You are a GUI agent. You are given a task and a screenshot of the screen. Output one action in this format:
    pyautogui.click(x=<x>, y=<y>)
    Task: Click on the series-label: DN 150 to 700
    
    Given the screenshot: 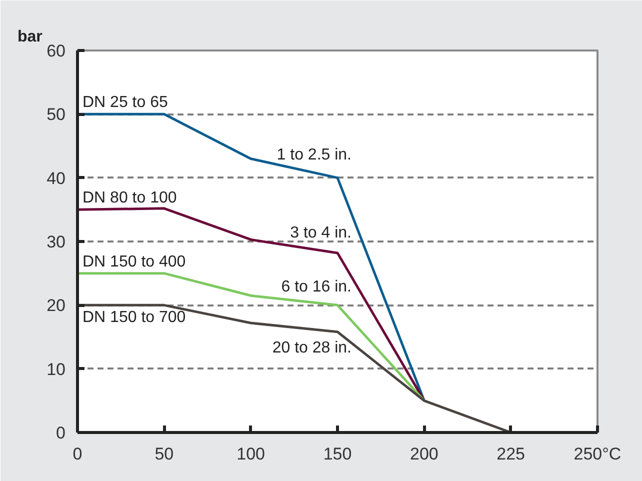 What is the action you would take?
    pyautogui.click(x=134, y=317)
    